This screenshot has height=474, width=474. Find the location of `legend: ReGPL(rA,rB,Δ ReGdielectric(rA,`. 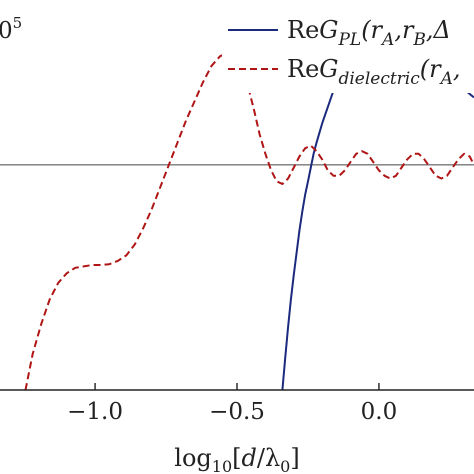

legend: ReGPL(rA,rB,Δ ReGdielectric(rA, is located at coordinates (348, 50).